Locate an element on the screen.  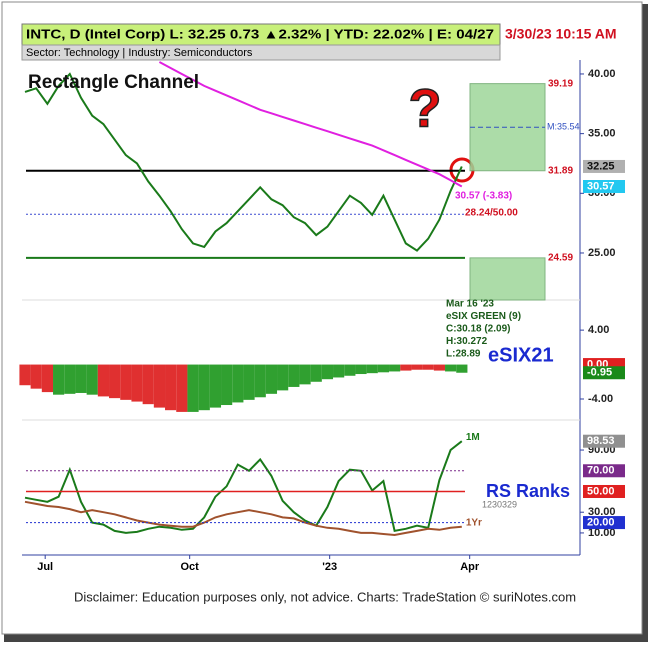
timestamp: 3/30/23 10:15 AM is located at coordinates (561, 34).